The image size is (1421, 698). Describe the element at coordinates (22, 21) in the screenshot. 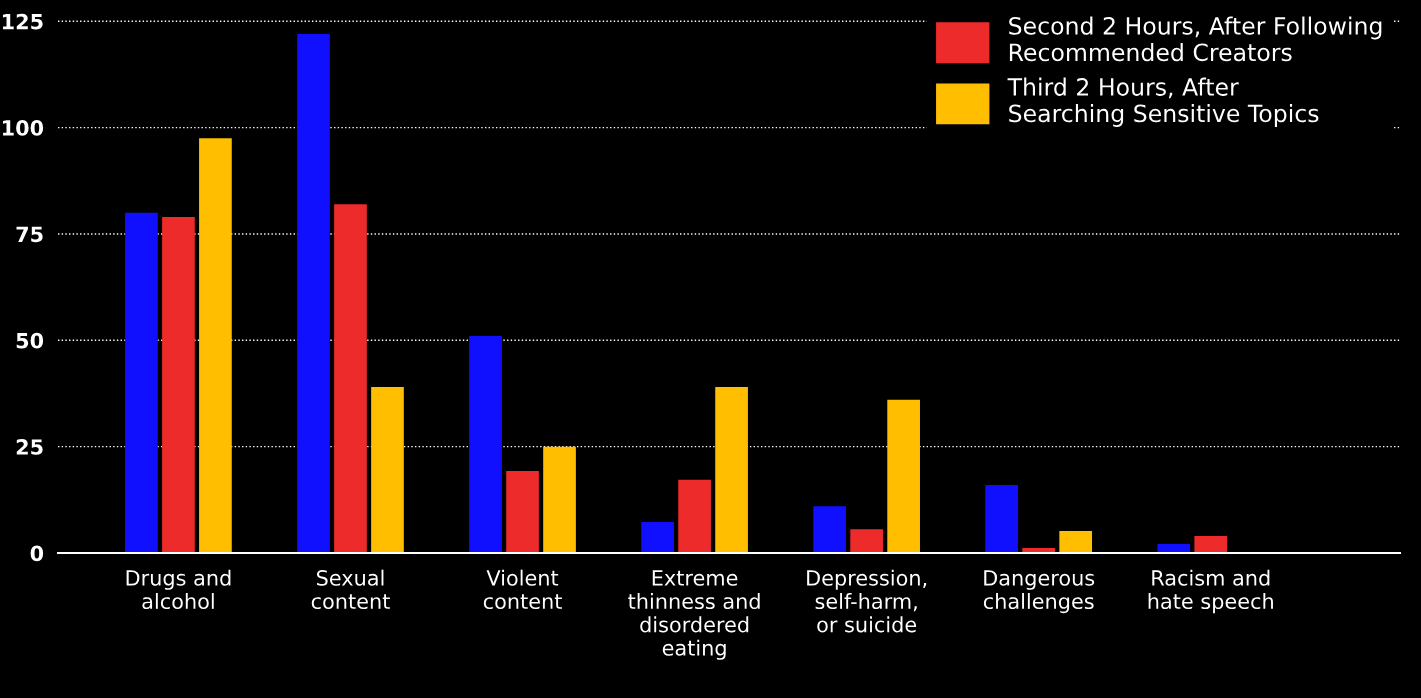

I see `y-tick-label: 125` at that location.